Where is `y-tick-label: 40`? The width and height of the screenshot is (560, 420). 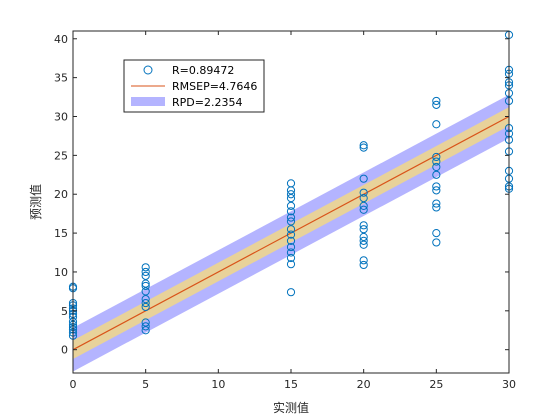 y-tick-label: 40 is located at coordinates (61, 39).